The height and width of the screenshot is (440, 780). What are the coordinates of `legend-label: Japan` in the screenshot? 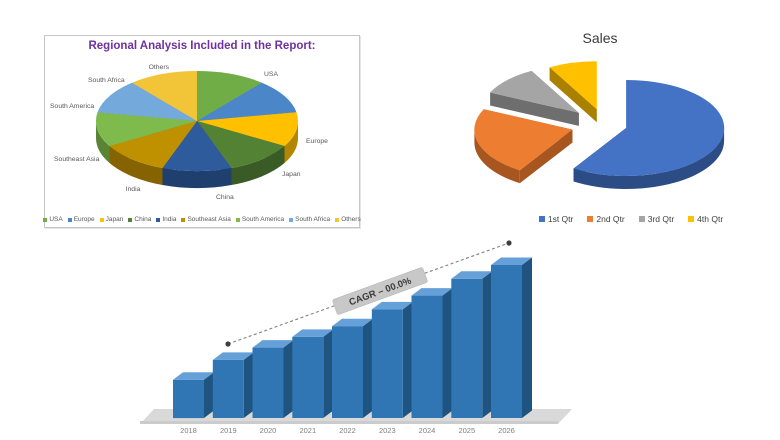 It's located at (114, 219).